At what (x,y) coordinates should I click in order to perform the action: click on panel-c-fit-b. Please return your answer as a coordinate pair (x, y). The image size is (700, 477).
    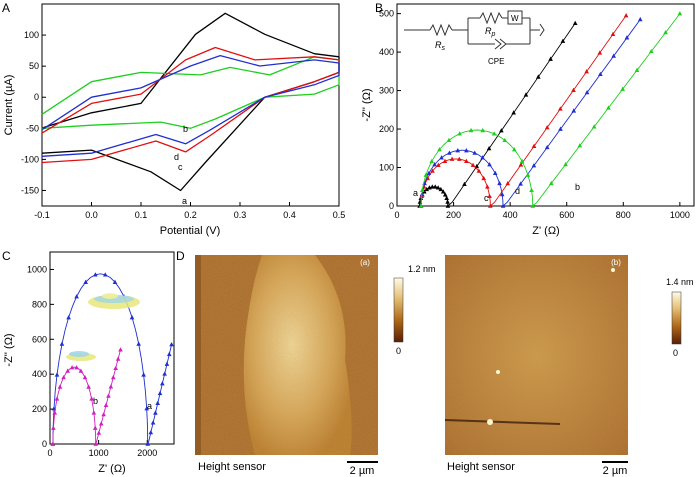
    Looking at the image, I should click on (86, 397).